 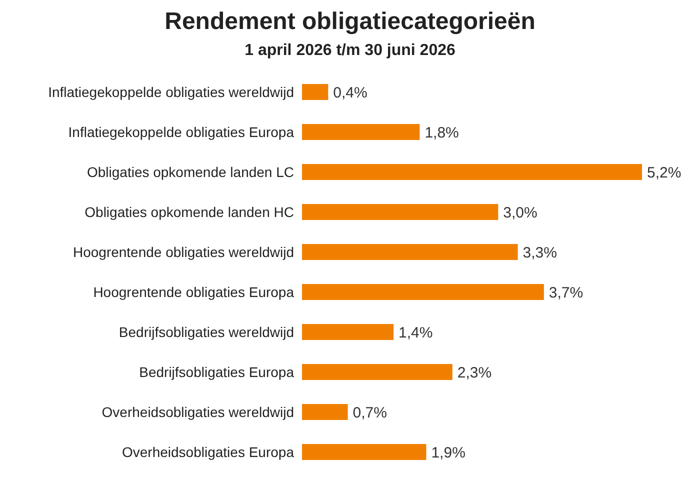 I want to click on data-label: 3,7%, so click(x=566, y=293).